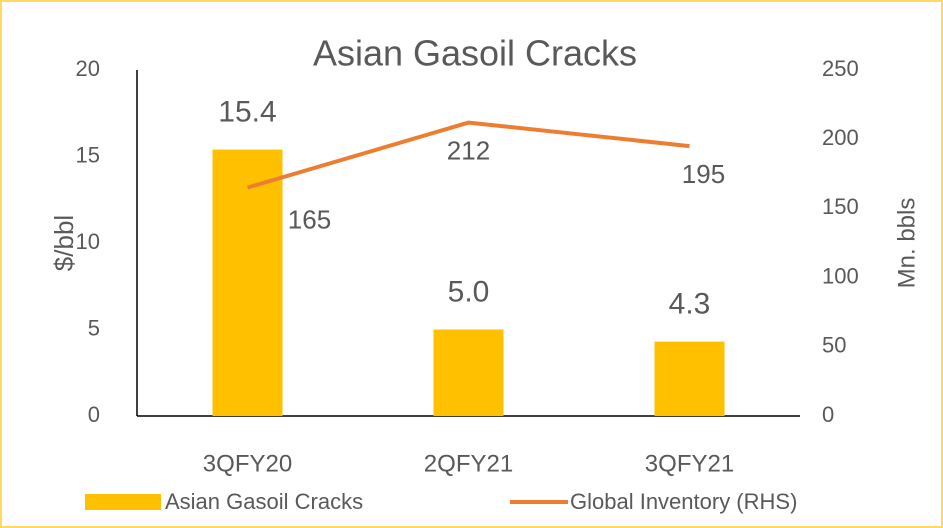  What do you see at coordinates (88, 241) in the screenshot?
I see `y-tick-label: 10` at bounding box center [88, 241].